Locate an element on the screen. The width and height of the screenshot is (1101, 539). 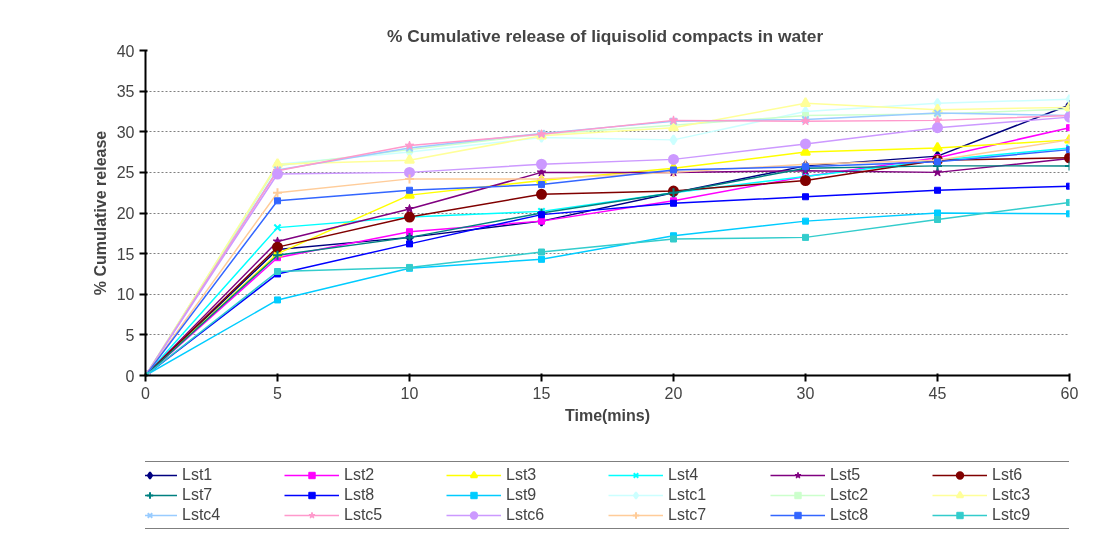
legend-label: Lst5 is located at coordinates (846, 474).